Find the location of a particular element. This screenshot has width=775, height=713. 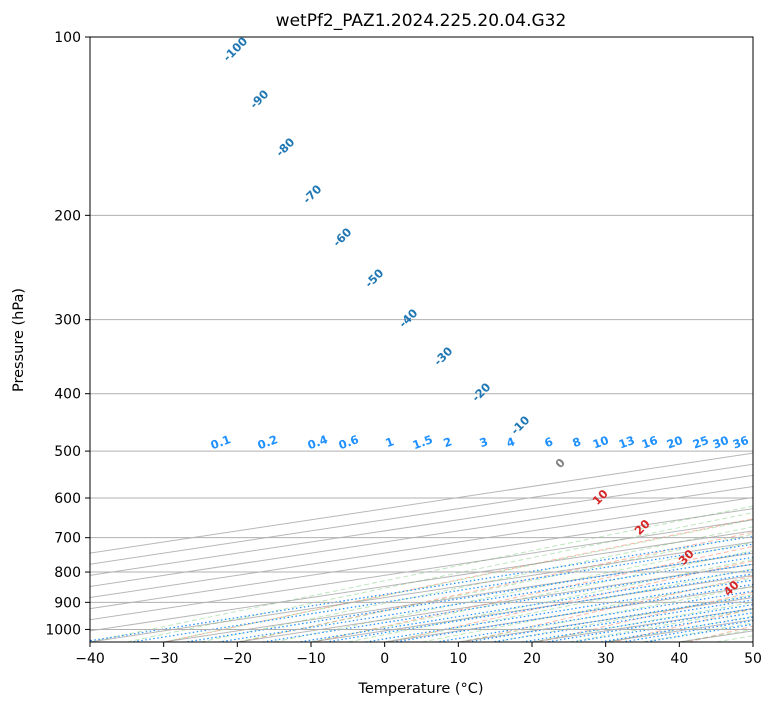

mixing-ratio-label: 0.1 is located at coordinates (221, 442).